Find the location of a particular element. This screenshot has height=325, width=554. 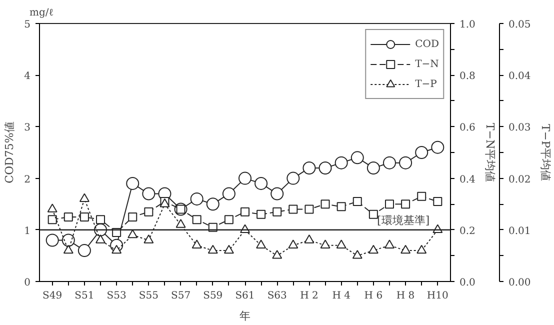

x-tick-label: H 2 is located at coordinates (309, 296).